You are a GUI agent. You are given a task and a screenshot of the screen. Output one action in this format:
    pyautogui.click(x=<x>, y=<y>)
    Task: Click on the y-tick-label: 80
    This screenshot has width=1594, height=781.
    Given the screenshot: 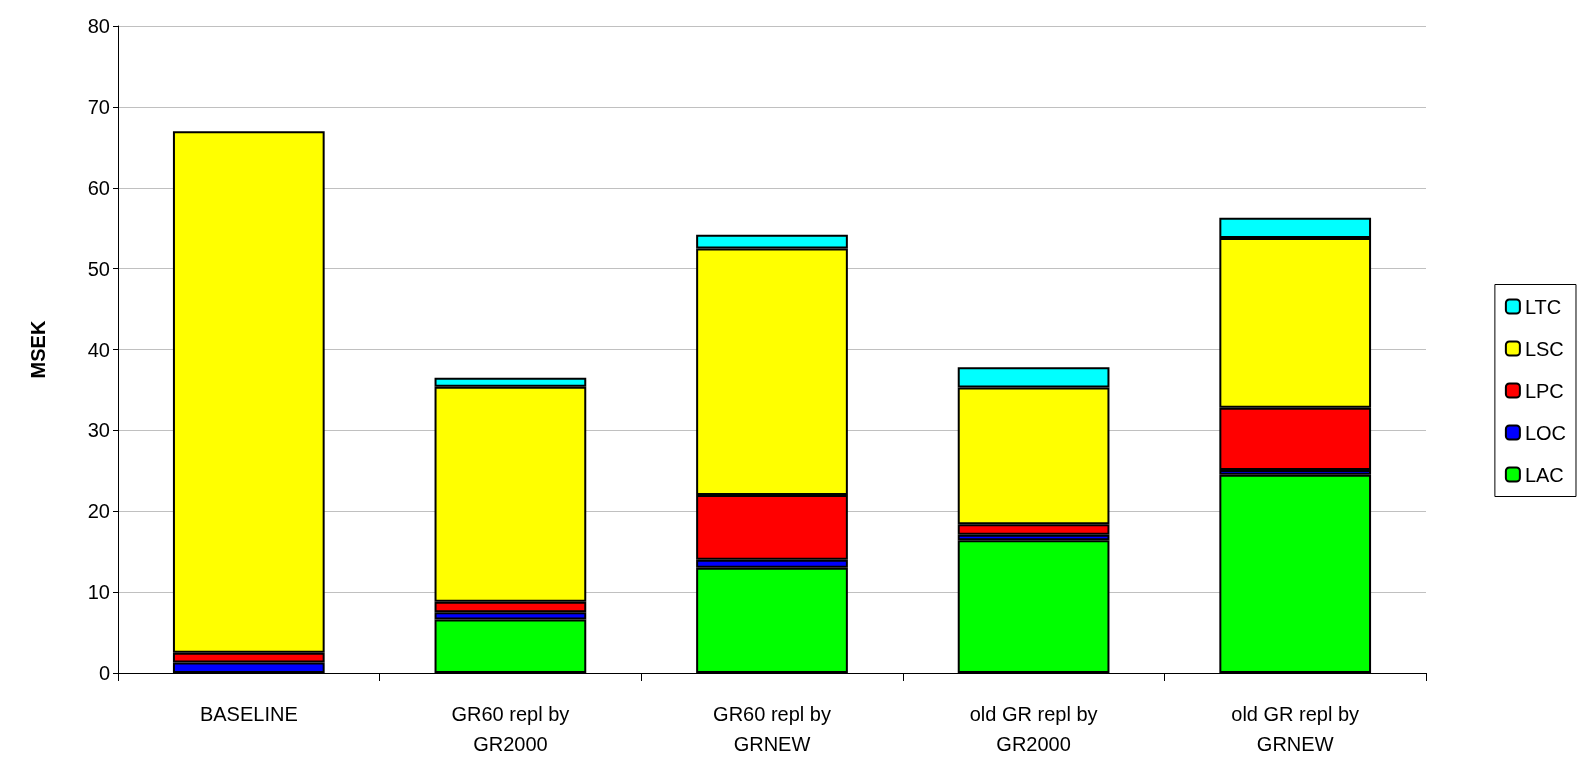 What is the action you would take?
    pyautogui.click(x=98, y=26)
    